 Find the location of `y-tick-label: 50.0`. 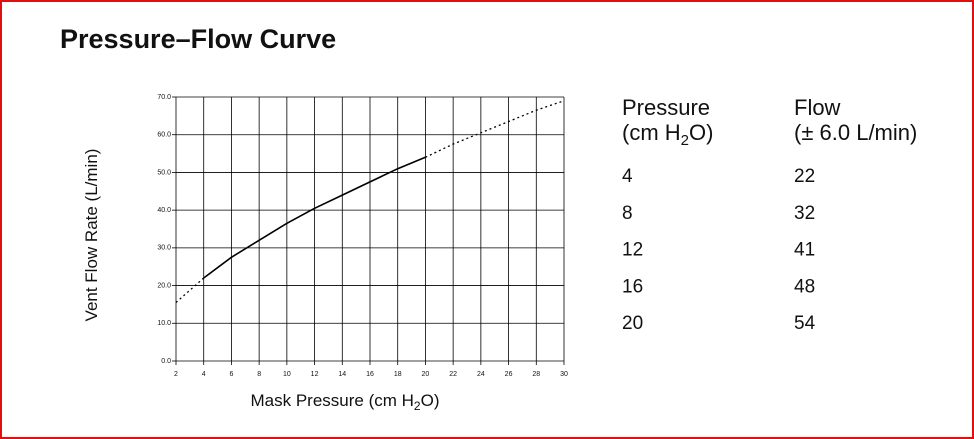

y-tick-label: 50.0 is located at coordinates (164, 172).